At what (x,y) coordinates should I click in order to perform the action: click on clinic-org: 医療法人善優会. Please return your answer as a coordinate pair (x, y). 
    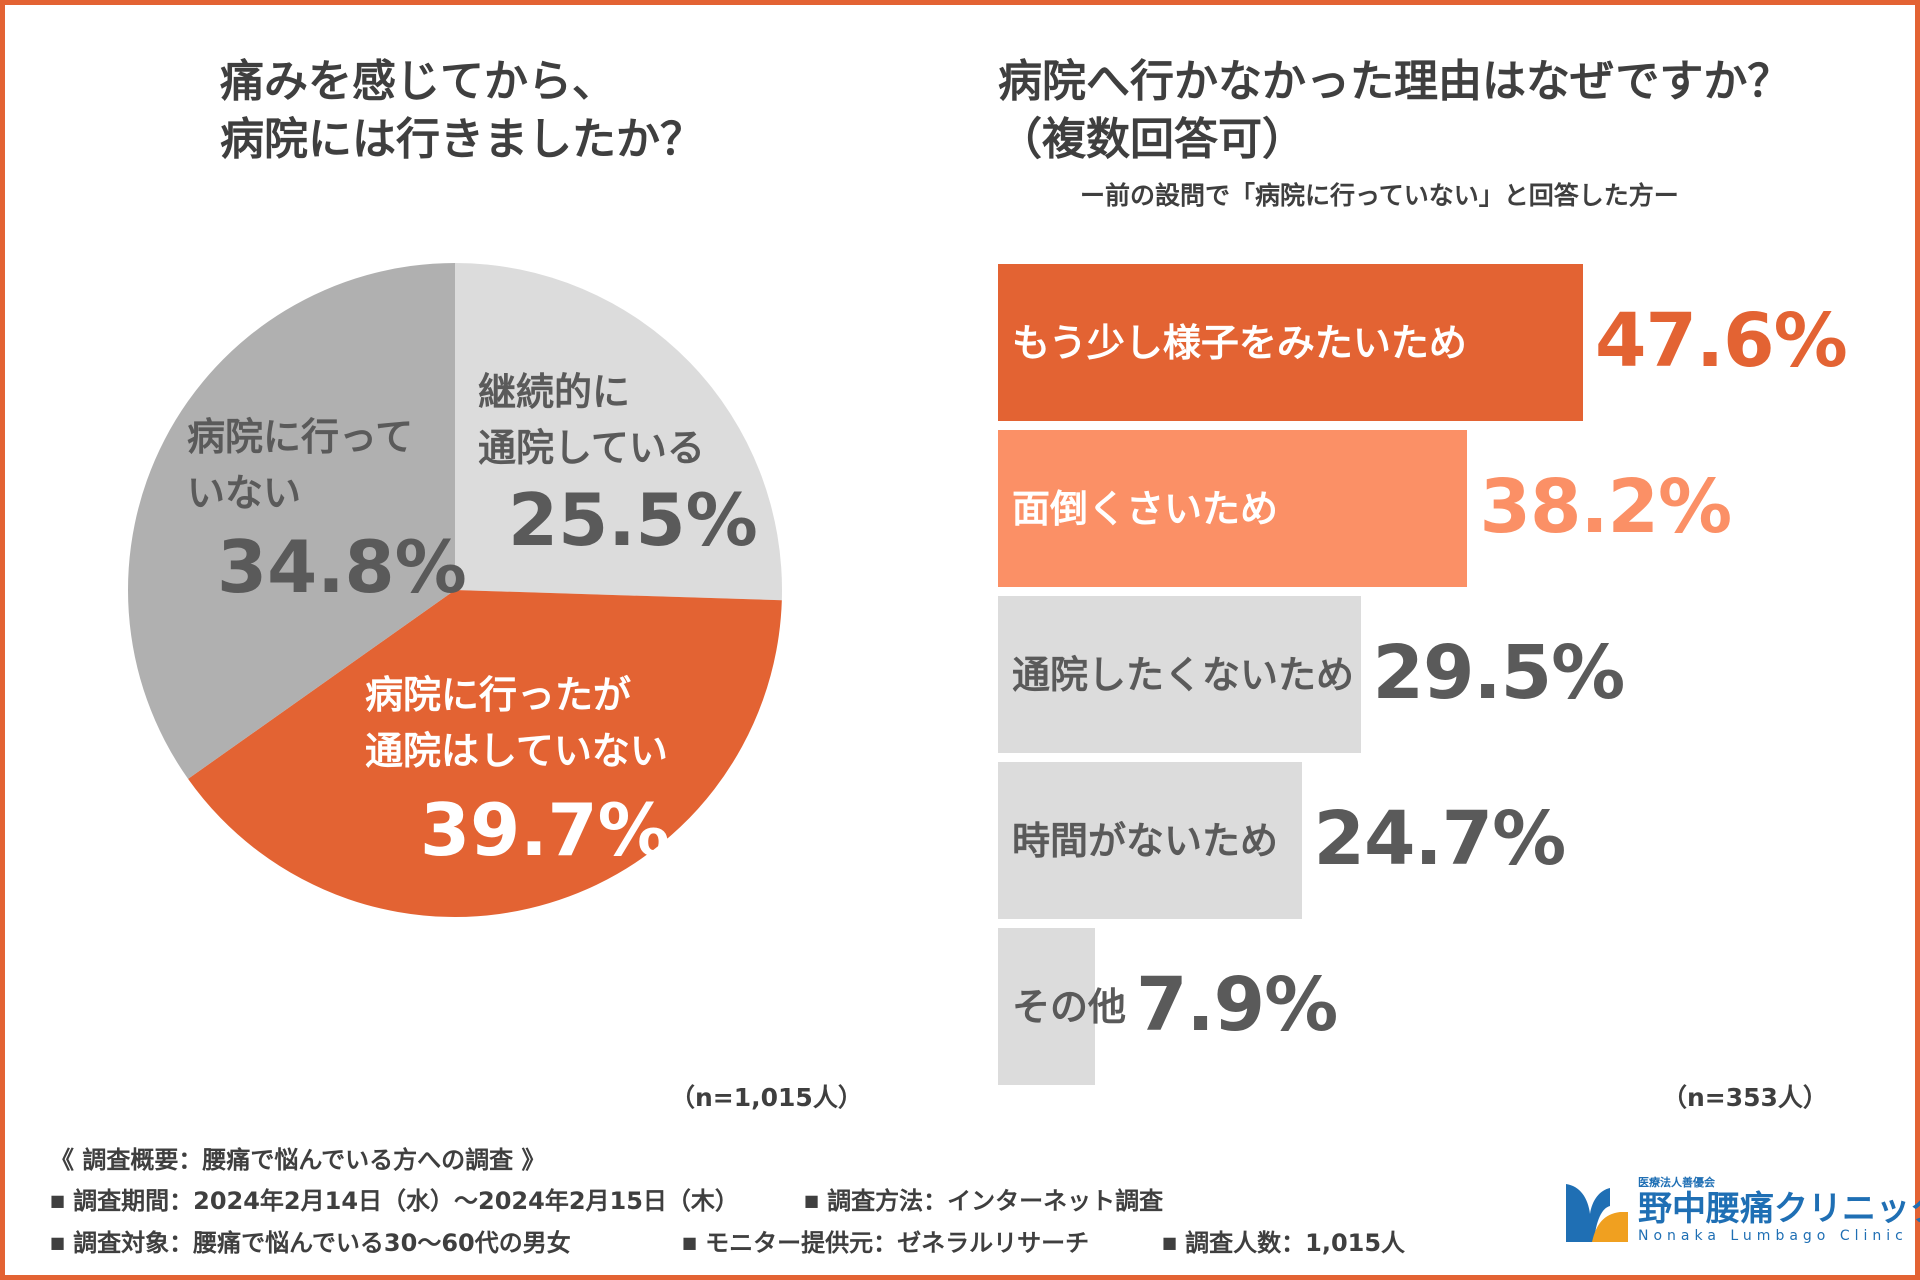
    Looking at the image, I should click on (1676, 1182).